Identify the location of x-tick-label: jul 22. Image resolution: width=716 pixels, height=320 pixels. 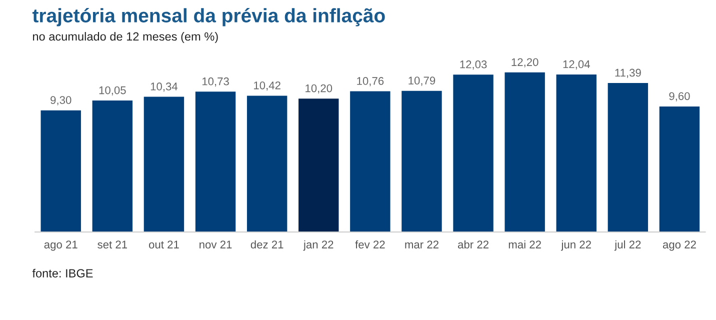
(627, 245).